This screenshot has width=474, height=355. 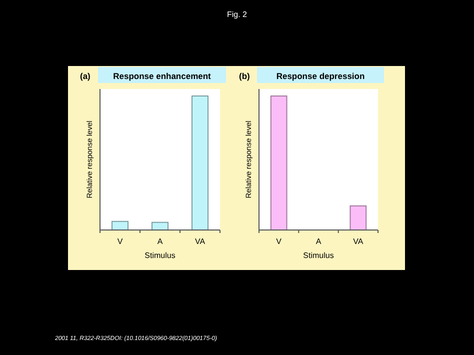 I want to click on text: (b), so click(x=244, y=76).